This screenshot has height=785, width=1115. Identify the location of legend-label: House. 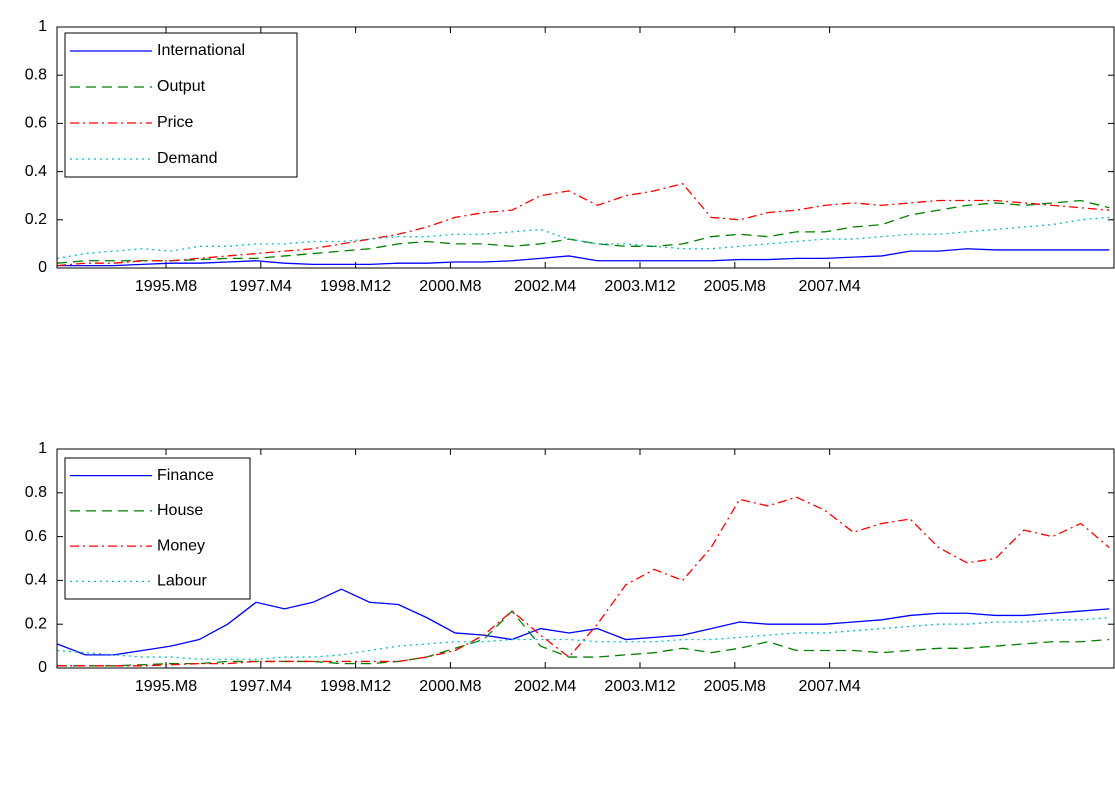
(180, 510).